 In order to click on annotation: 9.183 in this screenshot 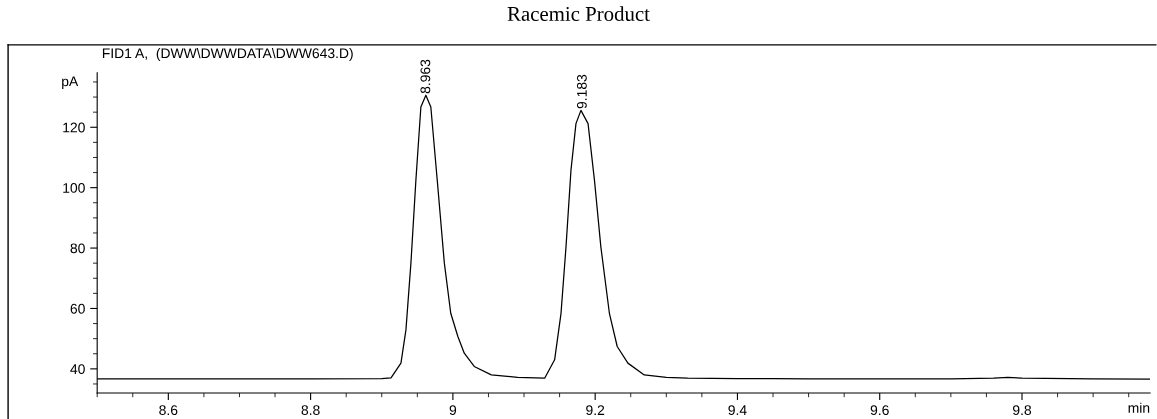, I will do `click(581, 91)`.